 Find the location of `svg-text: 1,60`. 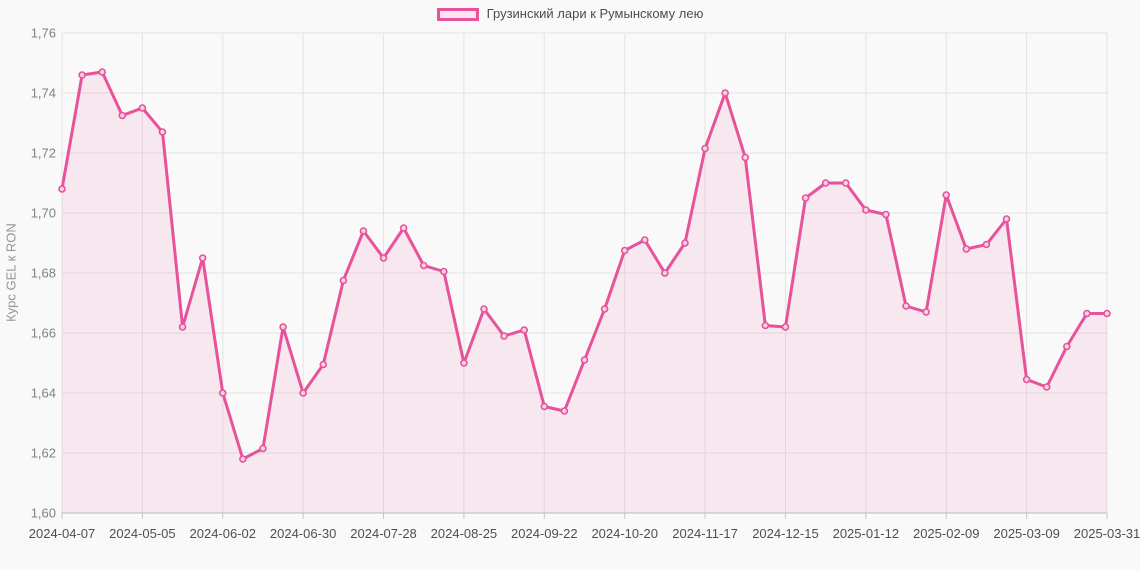

svg-text: 1,60 is located at coordinates (43, 513).